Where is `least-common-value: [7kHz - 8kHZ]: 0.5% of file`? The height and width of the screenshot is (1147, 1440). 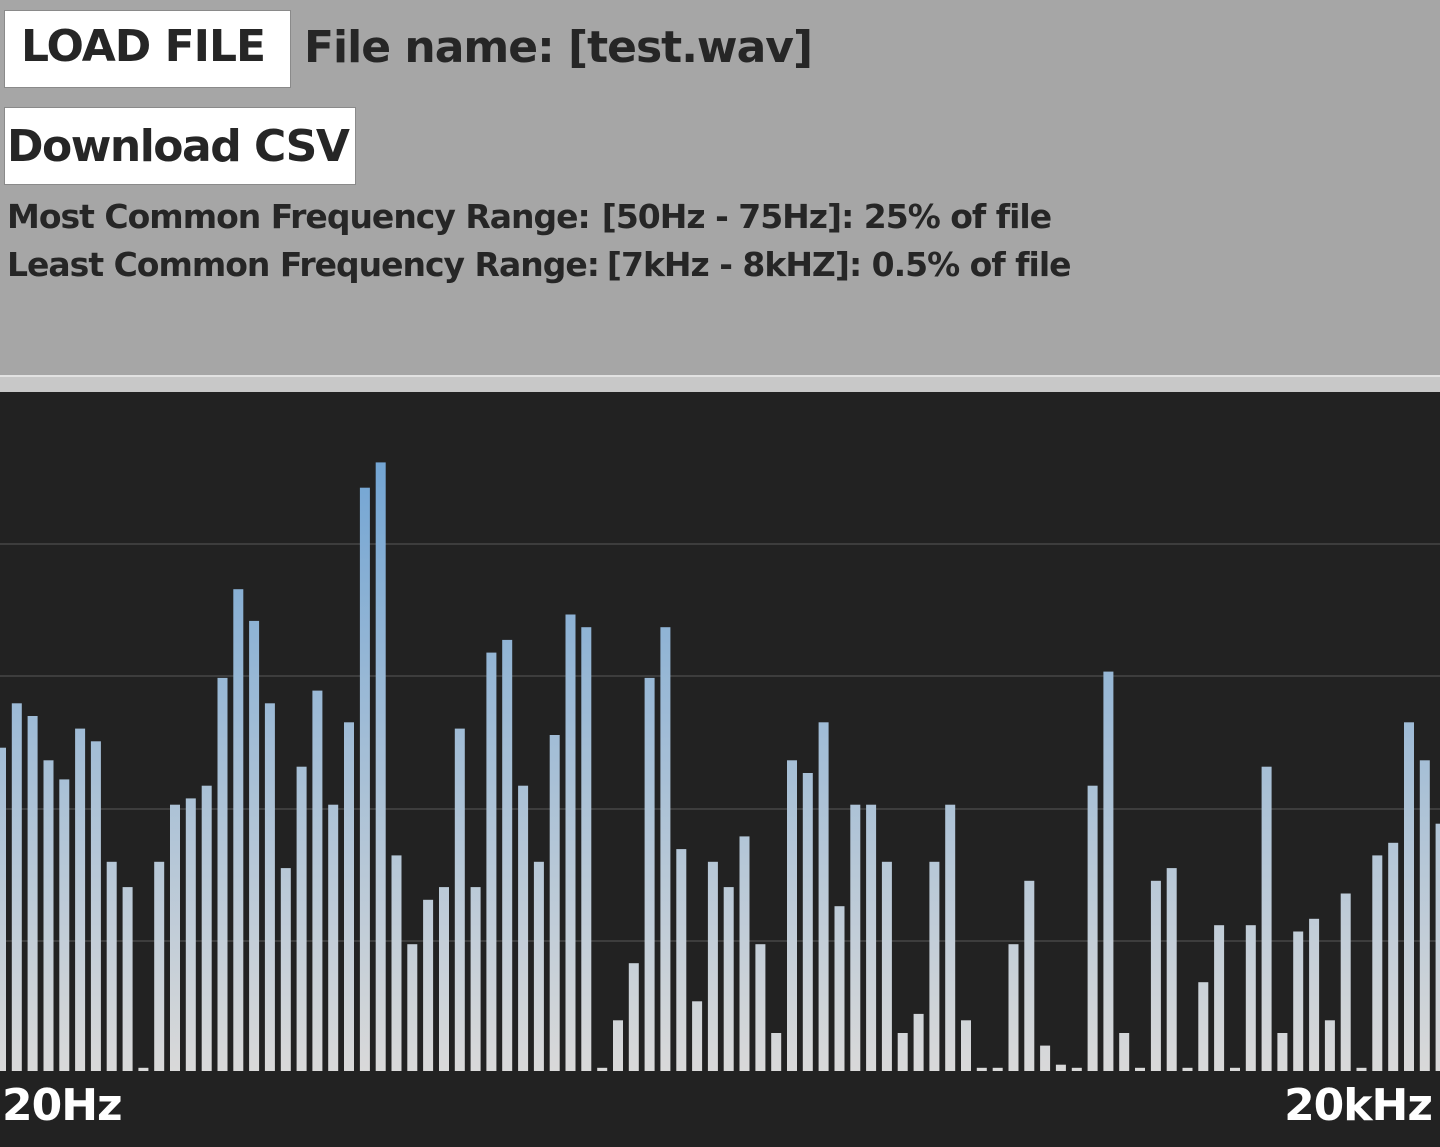
least-common-value: [7kHz - 8kHZ]: 0.5% of file is located at coordinates (839, 264).